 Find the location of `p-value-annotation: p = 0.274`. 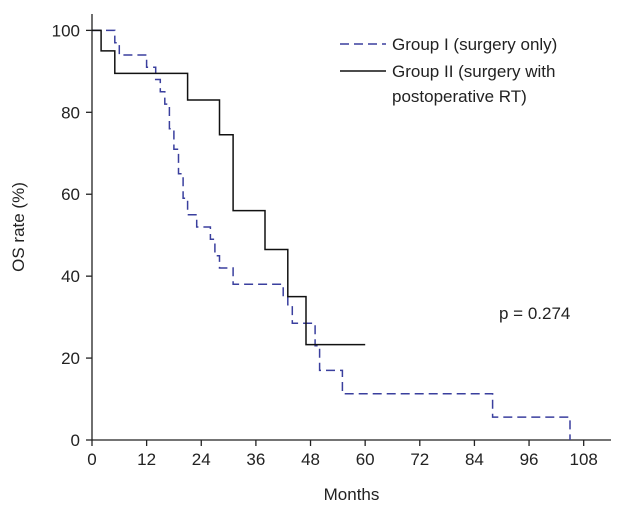

p-value-annotation: p = 0.274 is located at coordinates (534, 313).